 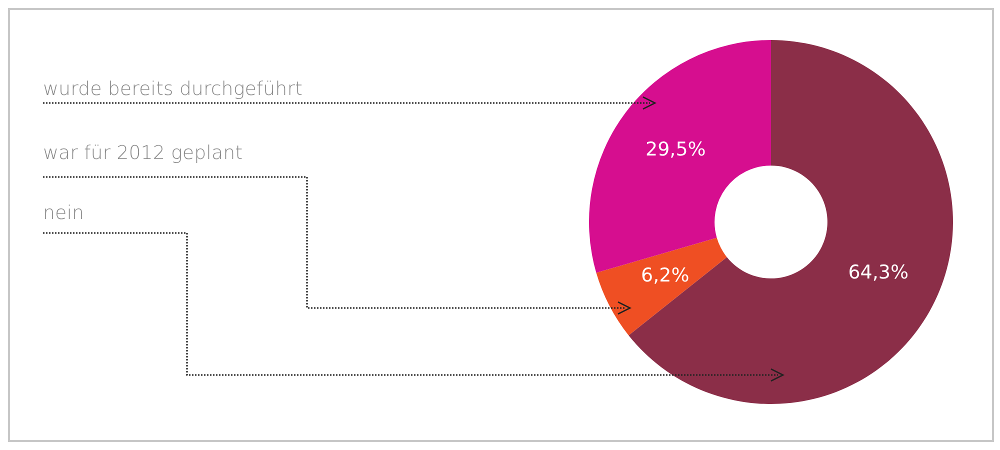 I want to click on data-label: 29,5%, so click(x=675, y=149).